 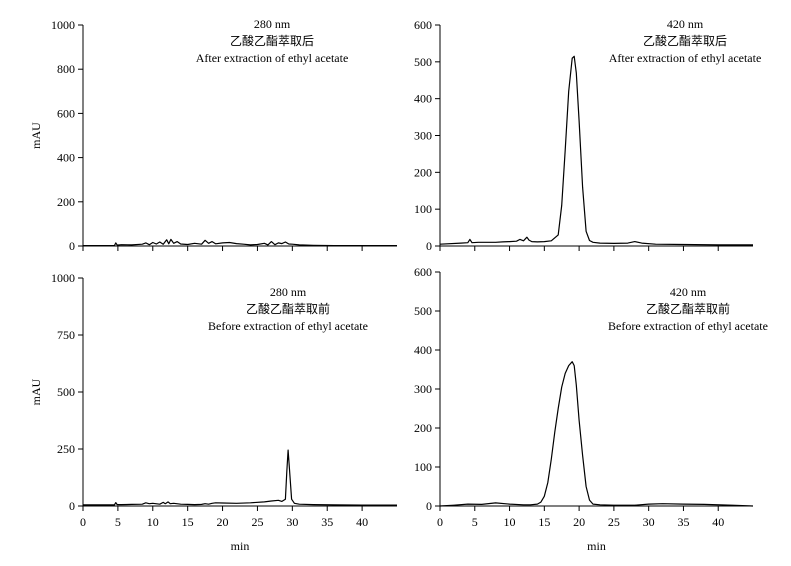 I want to click on y-tick-label: 750, so click(x=66, y=335).